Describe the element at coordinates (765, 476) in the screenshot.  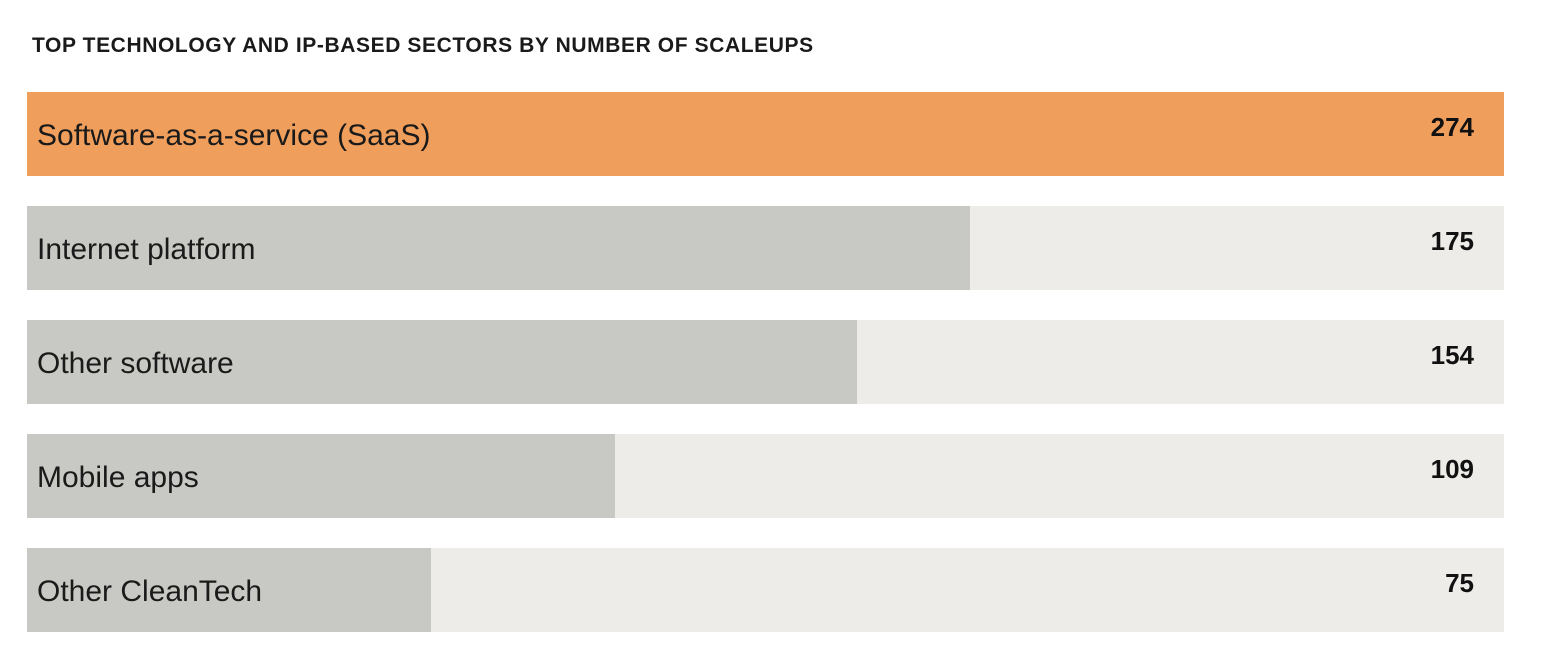
I see `bar-row: Mobile apps 109` at that location.